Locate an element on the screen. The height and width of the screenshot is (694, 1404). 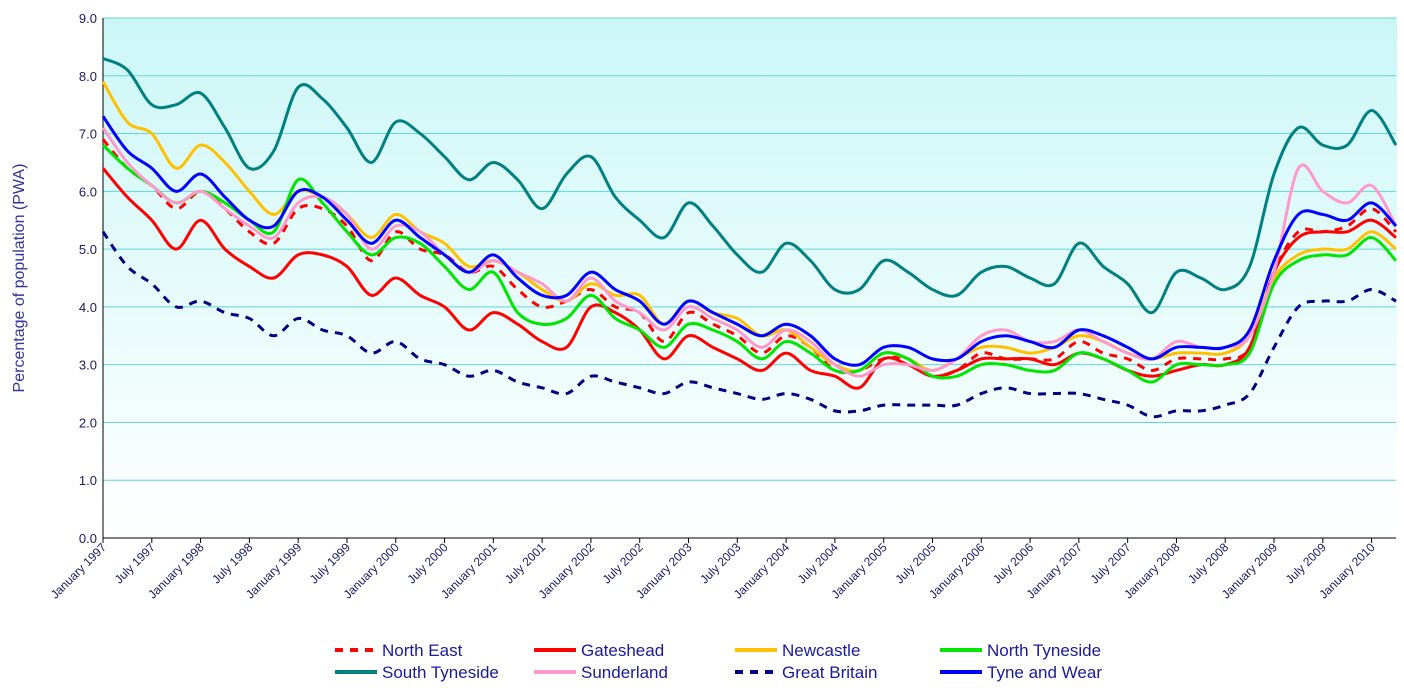
y-tick-label: 8.0 is located at coordinates (88, 76).